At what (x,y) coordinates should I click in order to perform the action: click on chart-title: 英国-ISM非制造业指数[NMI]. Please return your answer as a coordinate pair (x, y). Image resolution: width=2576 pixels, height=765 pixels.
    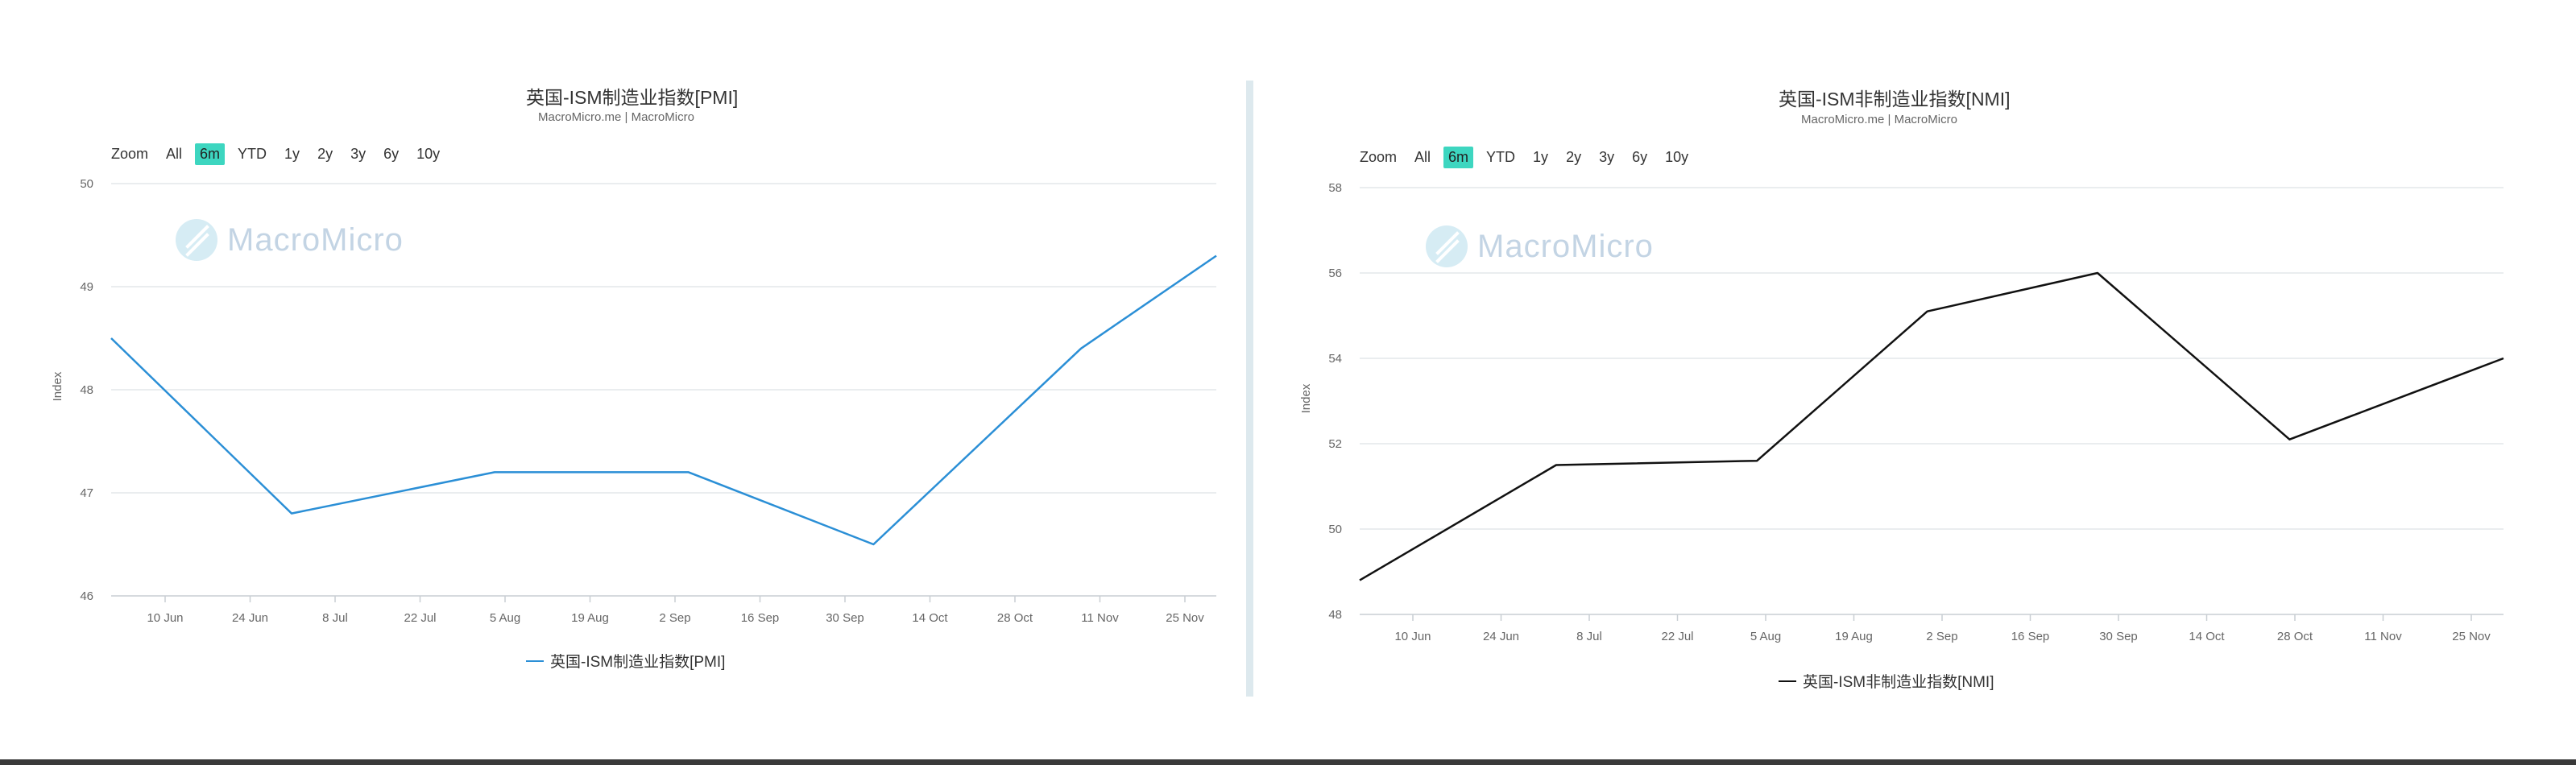
    Looking at the image, I should click on (1895, 99).